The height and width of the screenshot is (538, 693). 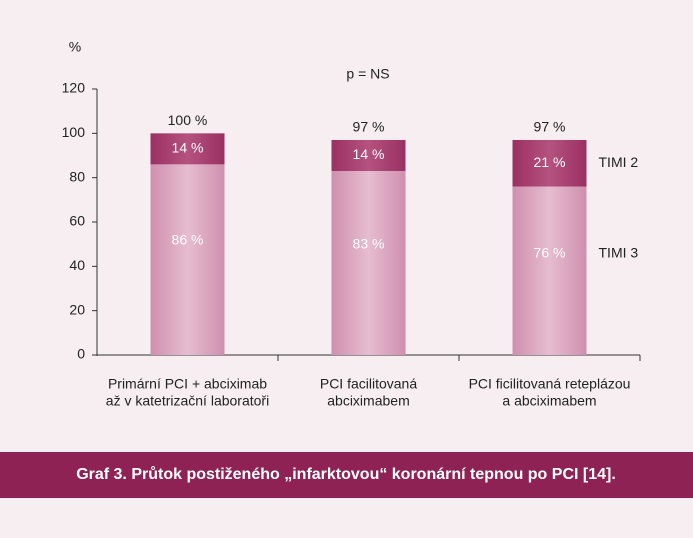 I want to click on value-label: 76 %, so click(x=550, y=253).